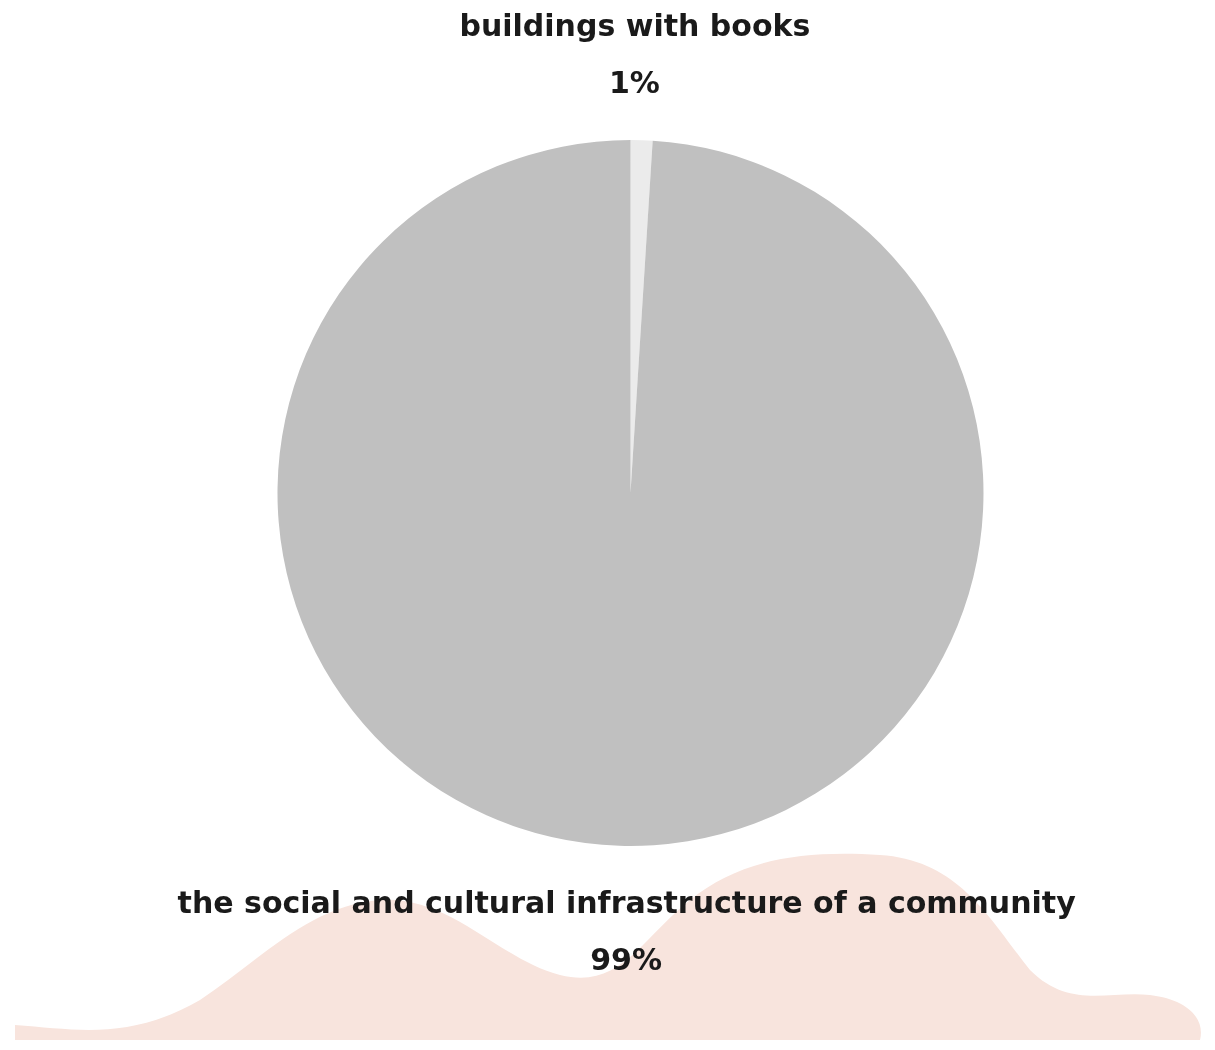 This screenshot has height=1050, width=1215. What do you see at coordinates (635, 26) in the screenshot?
I see `slice-label: buildings with books` at bounding box center [635, 26].